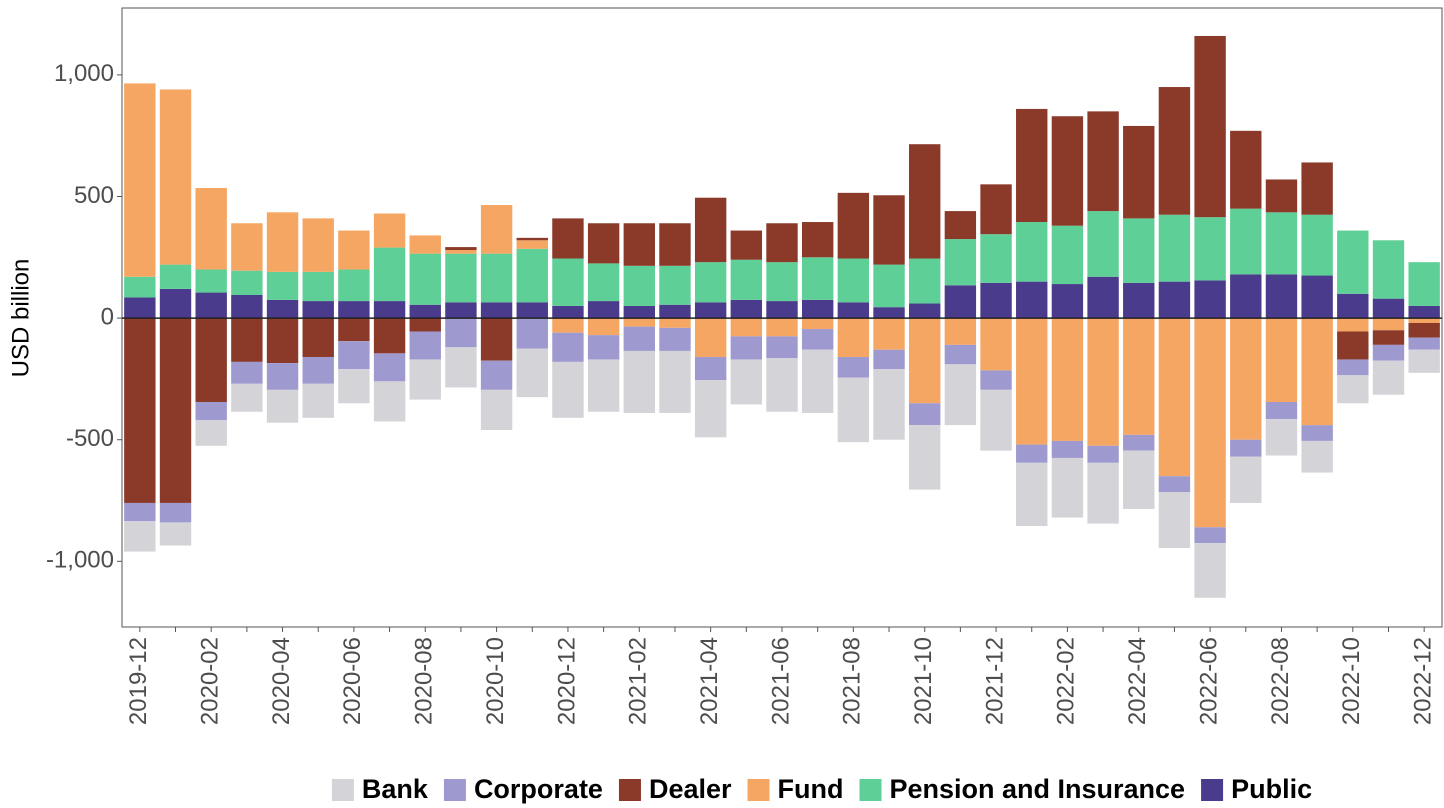 The width and height of the screenshot is (1444, 808). What do you see at coordinates (923, 681) in the screenshot?
I see `x-tick-label: 2021-10` at bounding box center [923, 681].